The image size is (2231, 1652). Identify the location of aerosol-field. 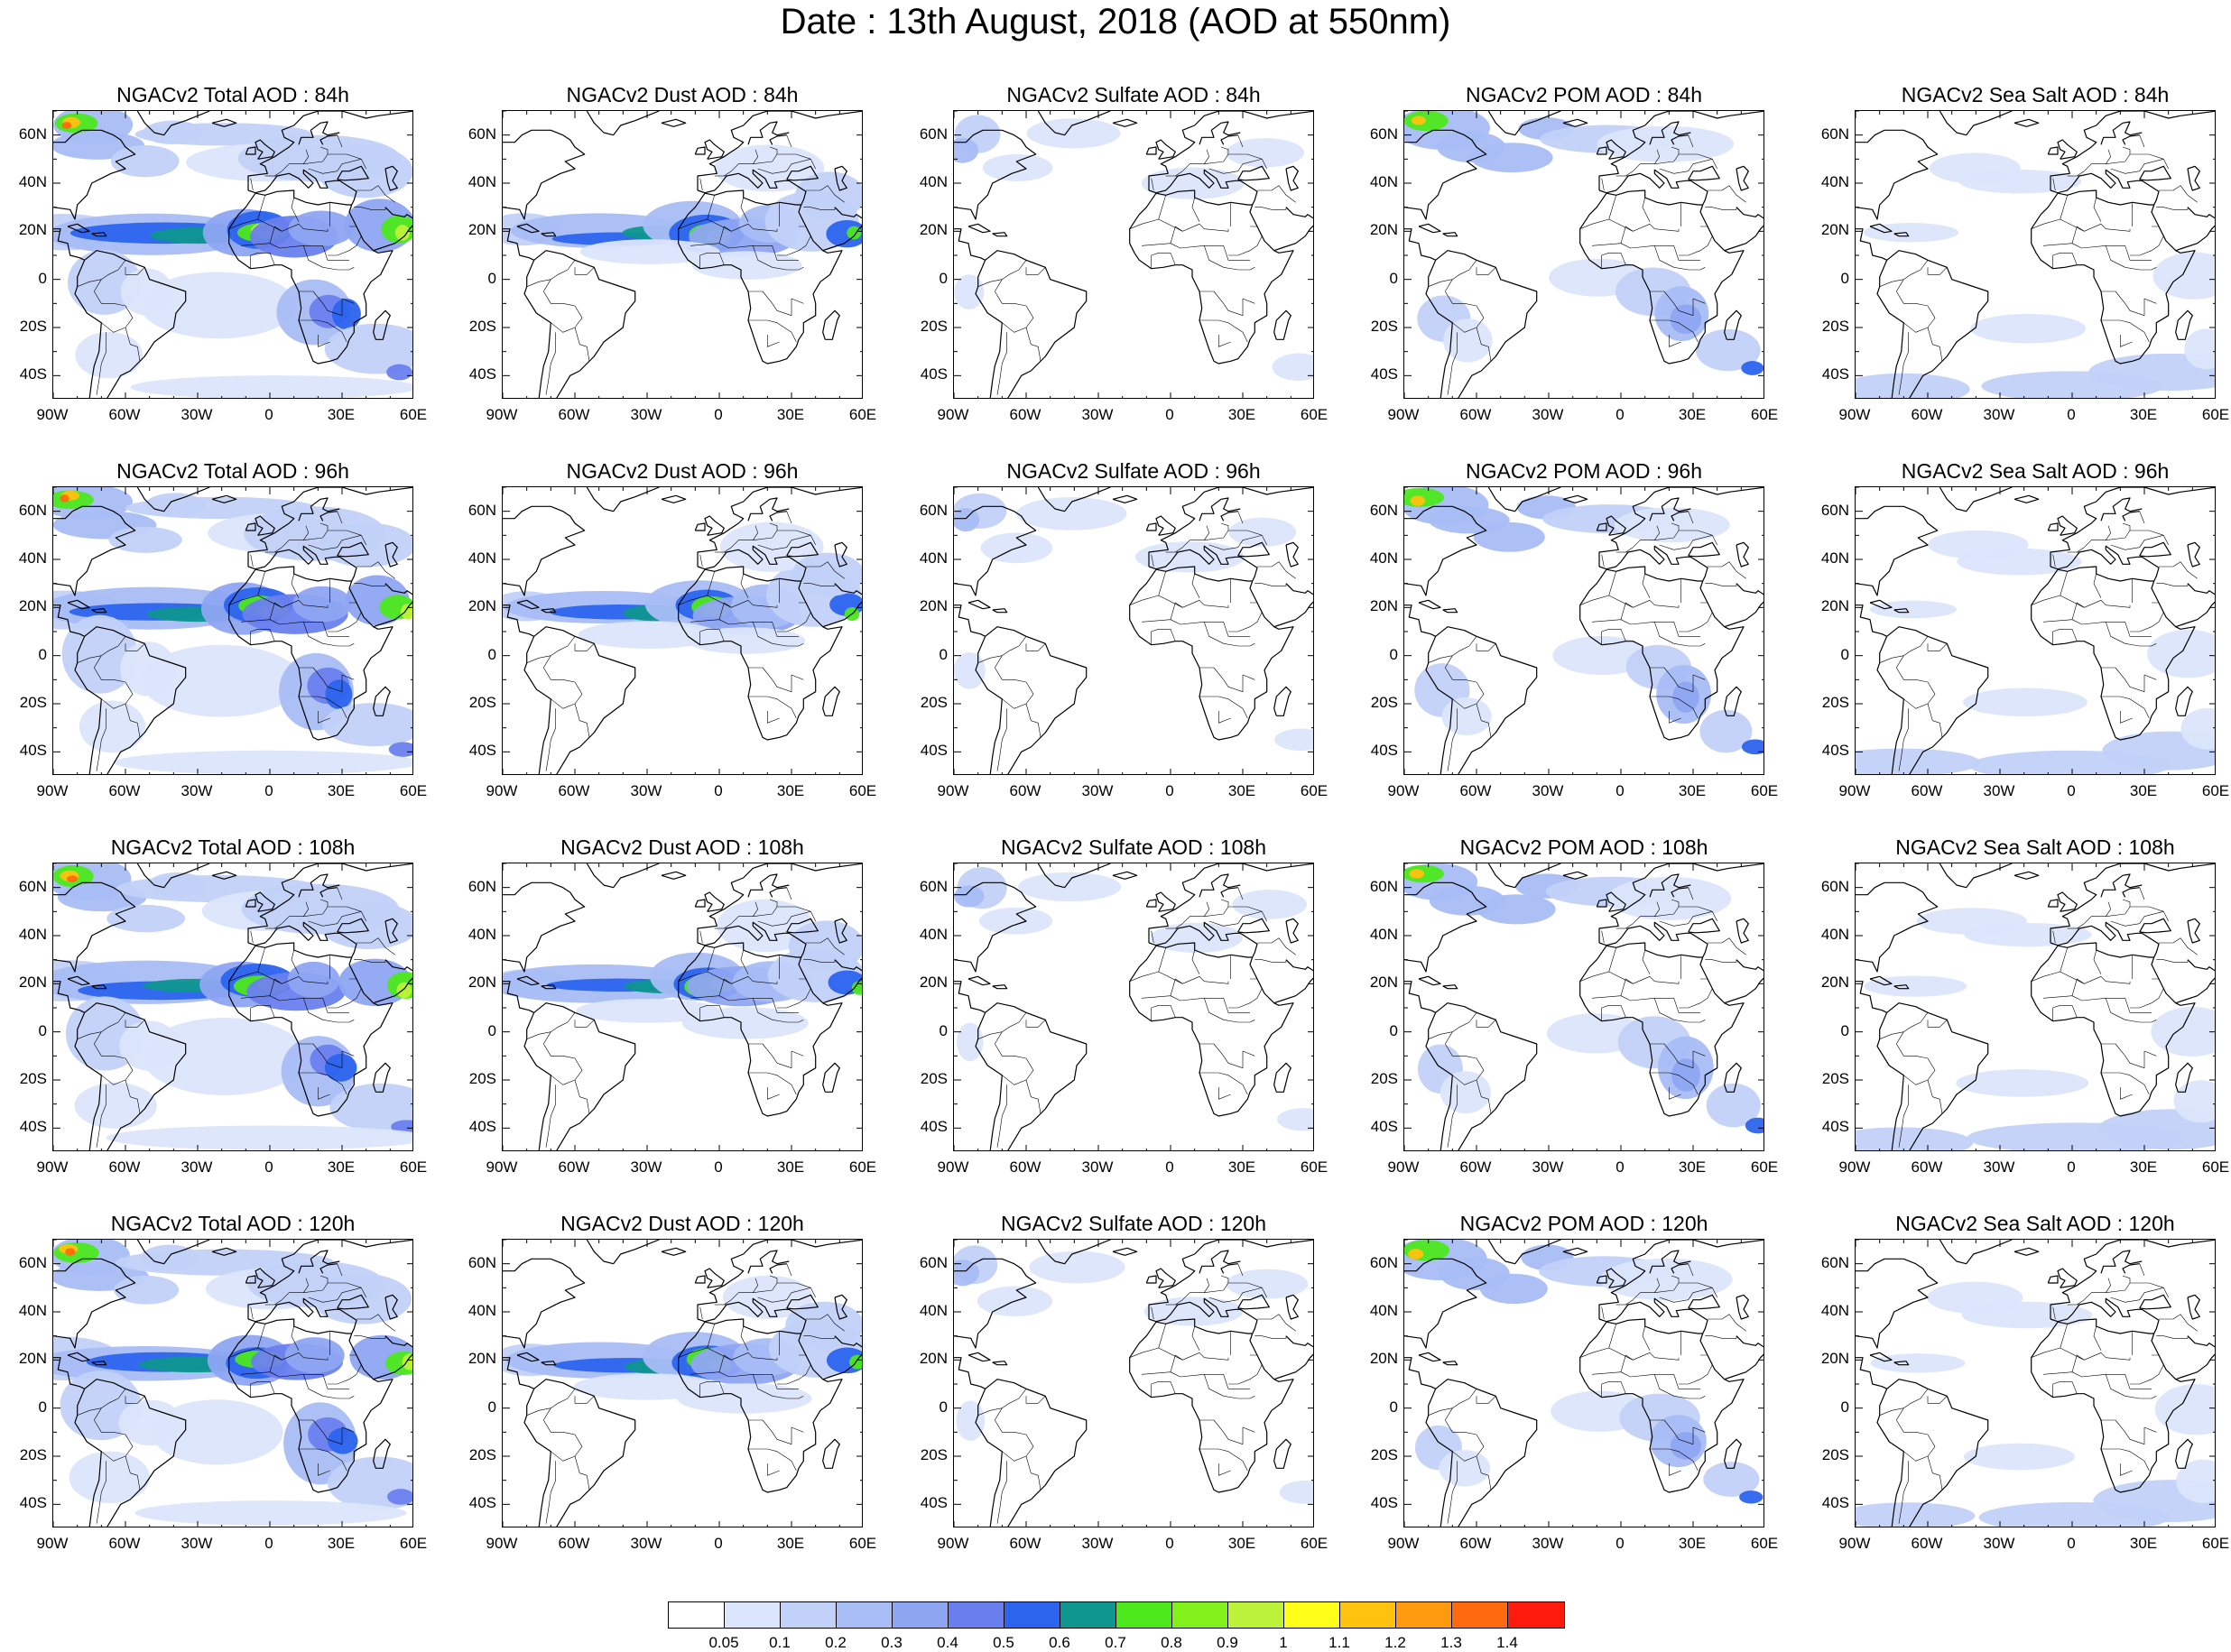
(1133, 998).